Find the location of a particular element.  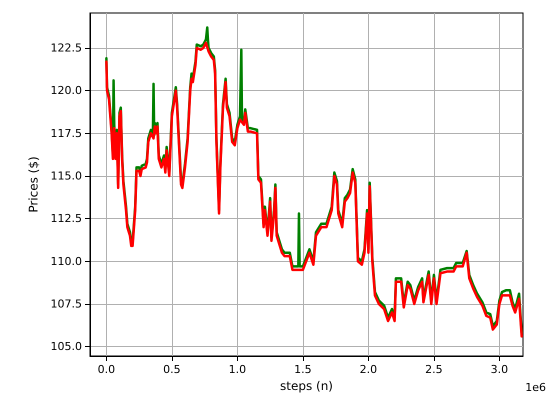

y-tick-label: 122.5 is located at coordinates (66, 47).